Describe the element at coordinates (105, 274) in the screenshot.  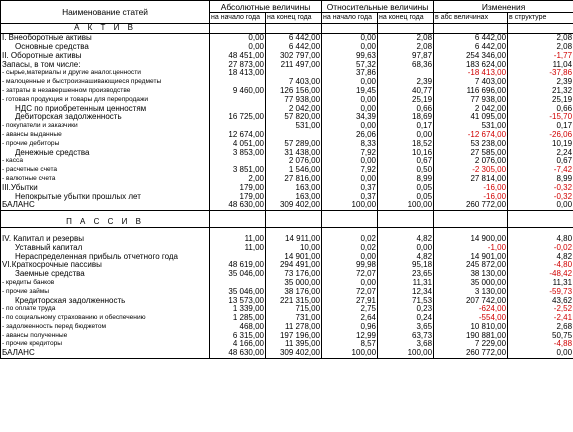
I see `row-label: Заемные средства` at that location.